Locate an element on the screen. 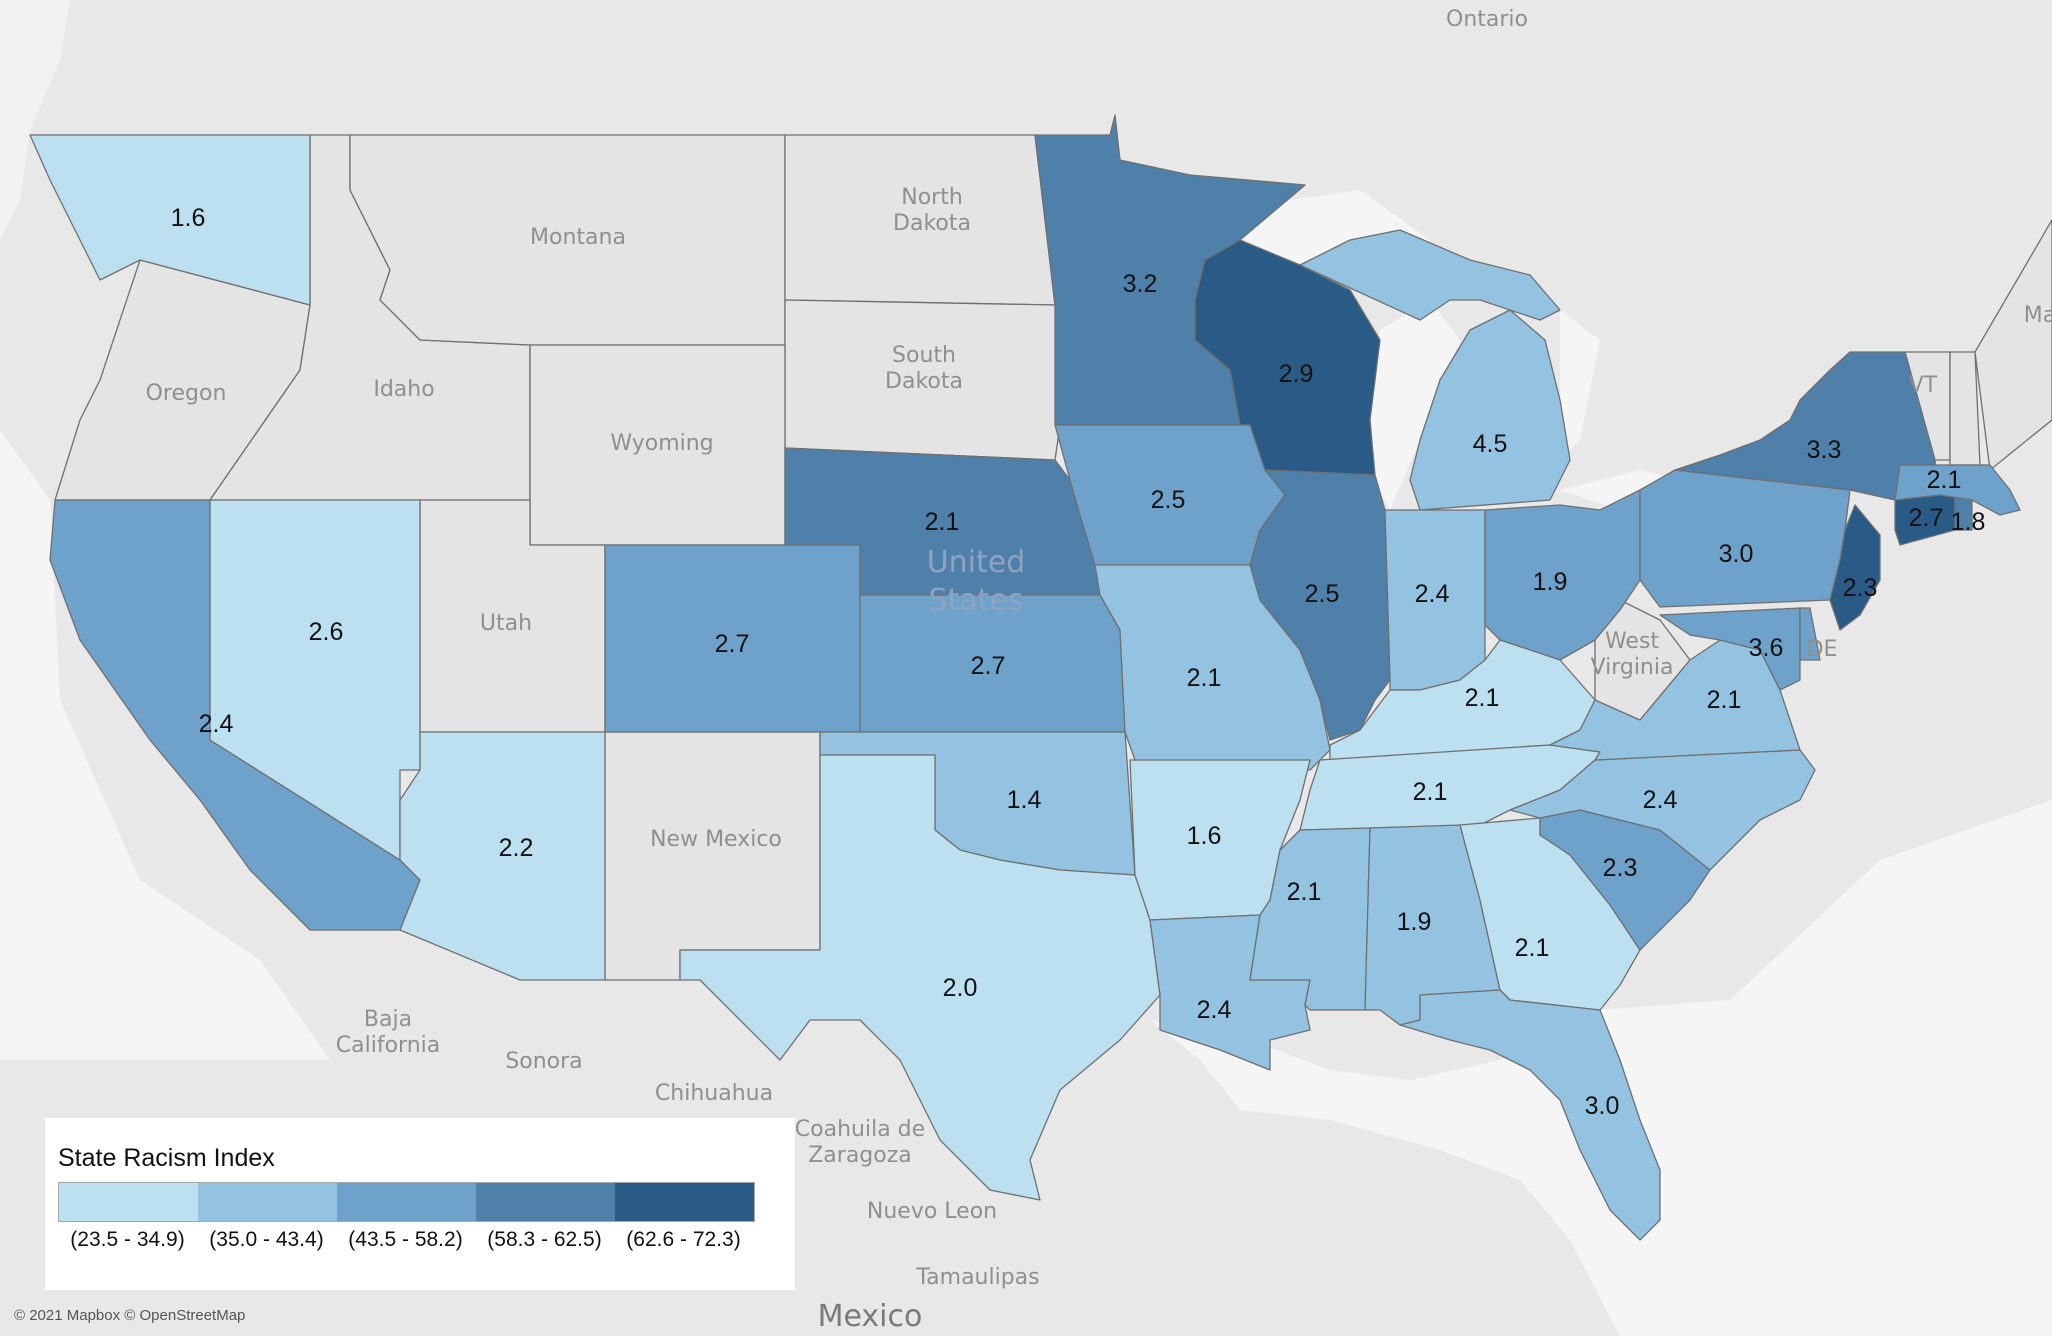 Image resolution: width=2052 pixels, height=1336 pixels. label-south-dakota-2: Dakota is located at coordinates (924, 381).